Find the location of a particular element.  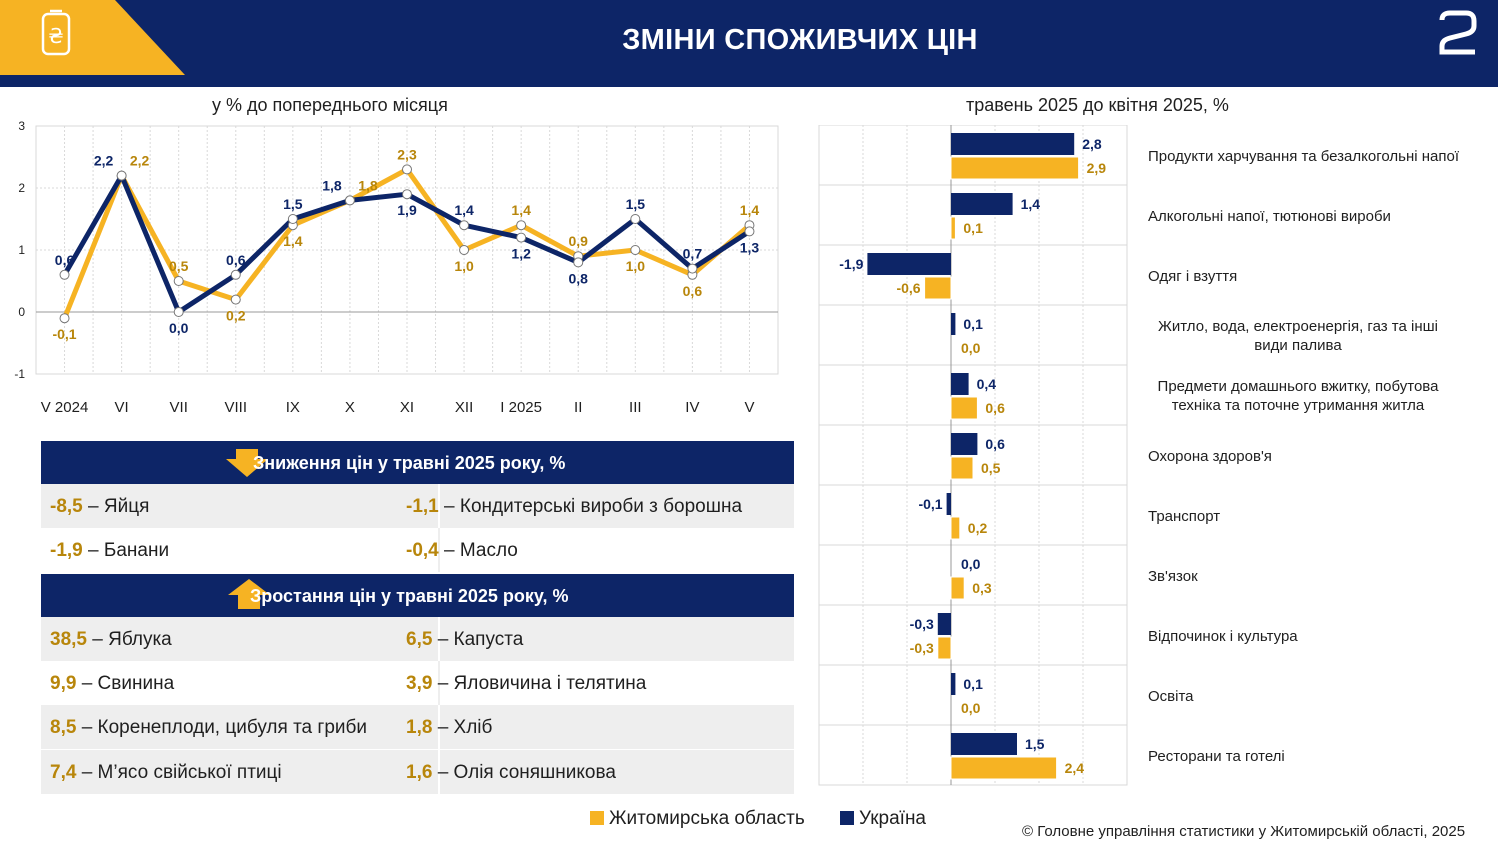

data-label: 1,0 is located at coordinates (636, 266).